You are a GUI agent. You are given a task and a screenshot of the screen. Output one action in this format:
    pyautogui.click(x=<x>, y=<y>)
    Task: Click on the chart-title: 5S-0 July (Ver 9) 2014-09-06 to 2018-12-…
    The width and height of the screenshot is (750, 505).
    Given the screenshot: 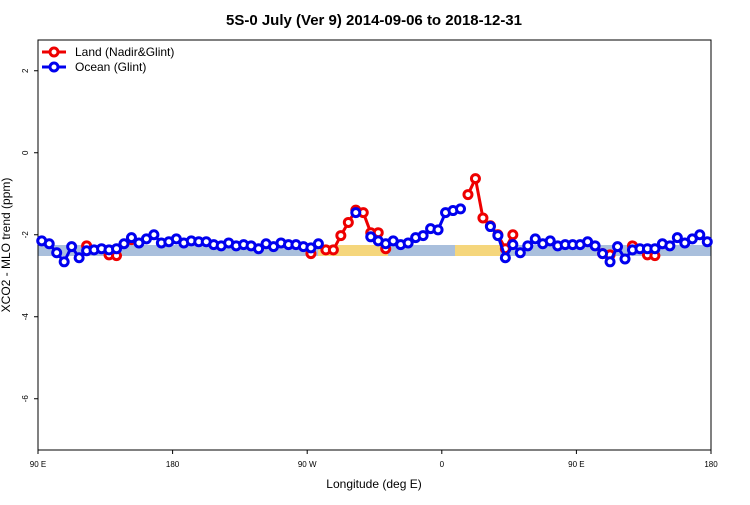 What is the action you would take?
    pyautogui.click(x=374, y=20)
    